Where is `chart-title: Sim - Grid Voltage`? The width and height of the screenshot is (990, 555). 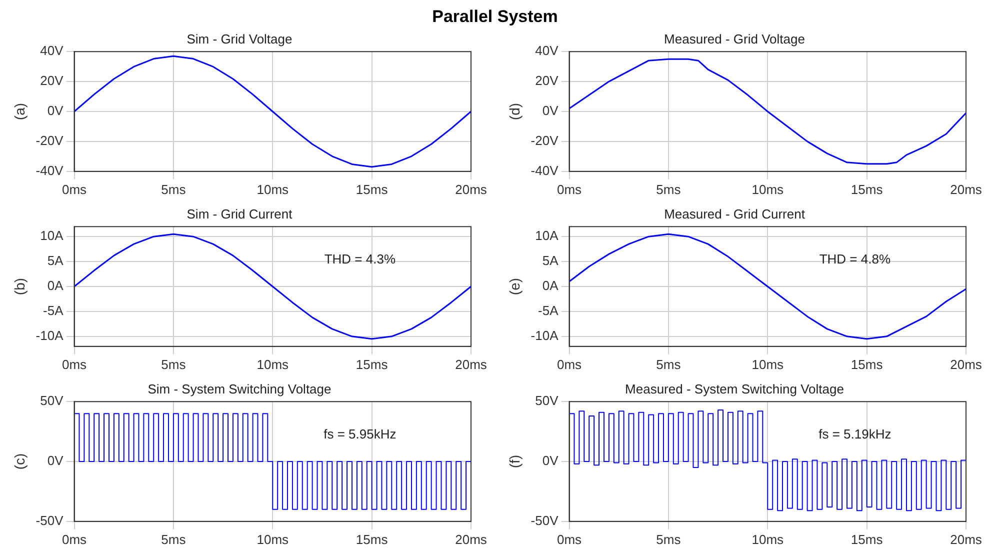
chart-title: Sim - Grid Voltage is located at coordinates (239, 38).